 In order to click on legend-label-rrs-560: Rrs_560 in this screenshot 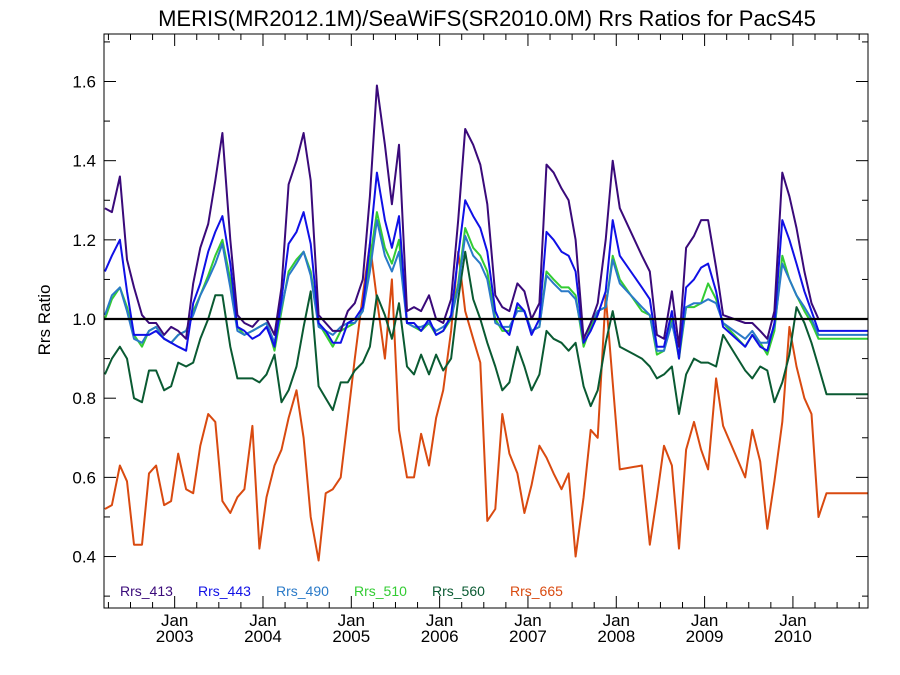, I will do `click(458, 591)`.